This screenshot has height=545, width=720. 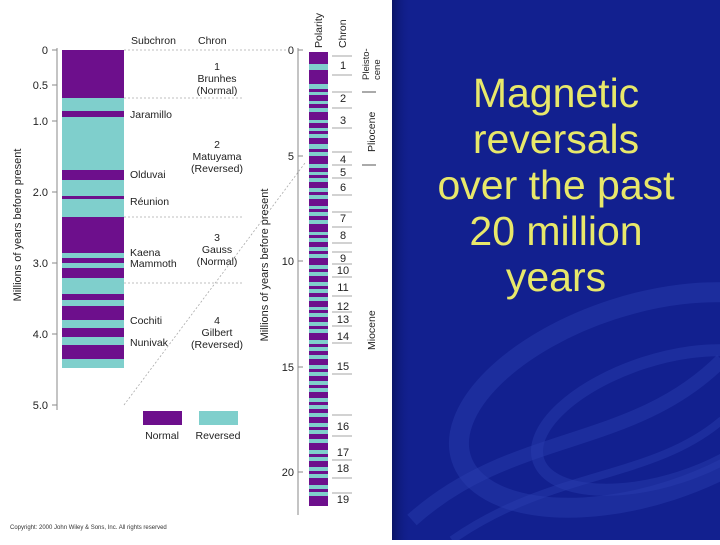 What do you see at coordinates (93, 235) in the screenshot?
I see `gauss-band` at bounding box center [93, 235].